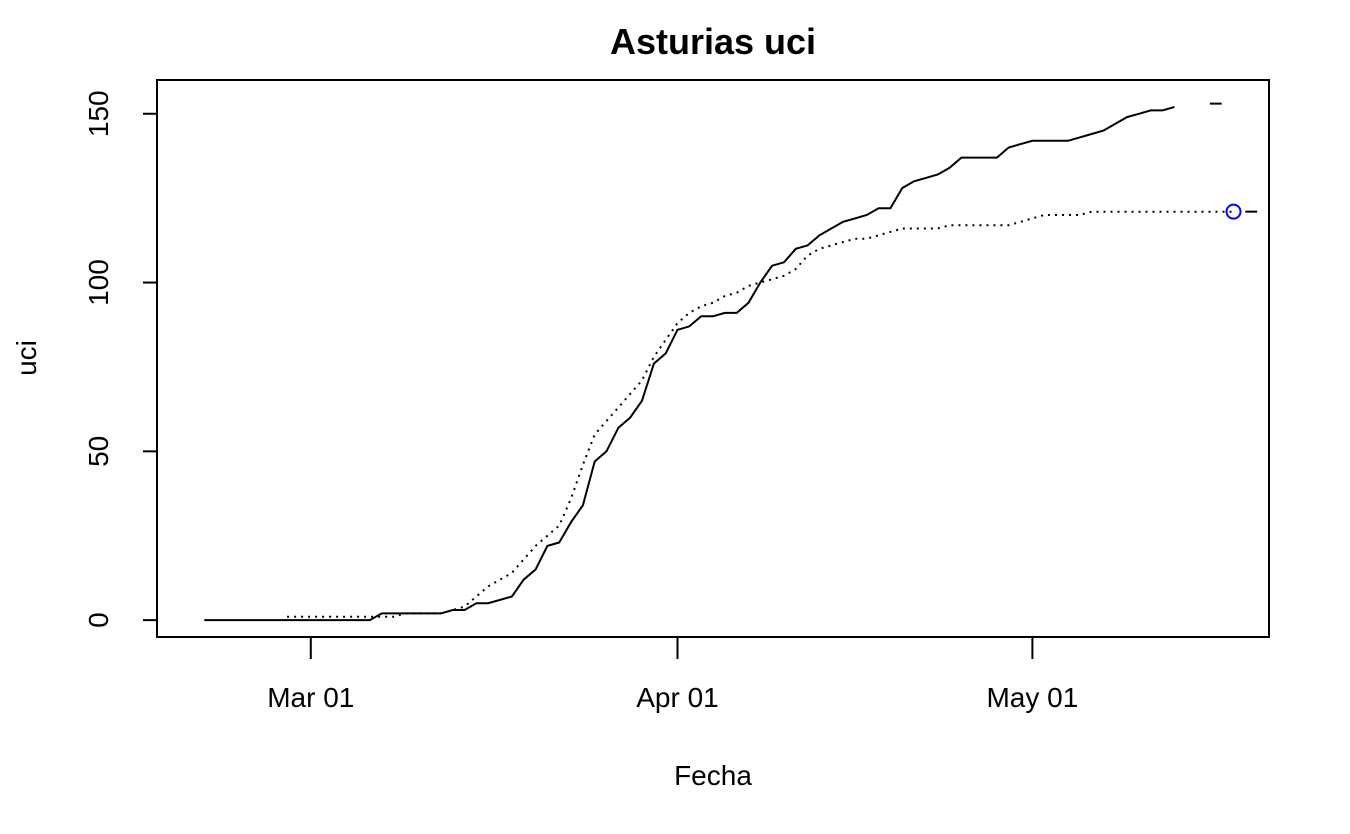  Describe the element at coordinates (677, 697) in the screenshot. I see `x-tick-label: Apr 01` at that location.